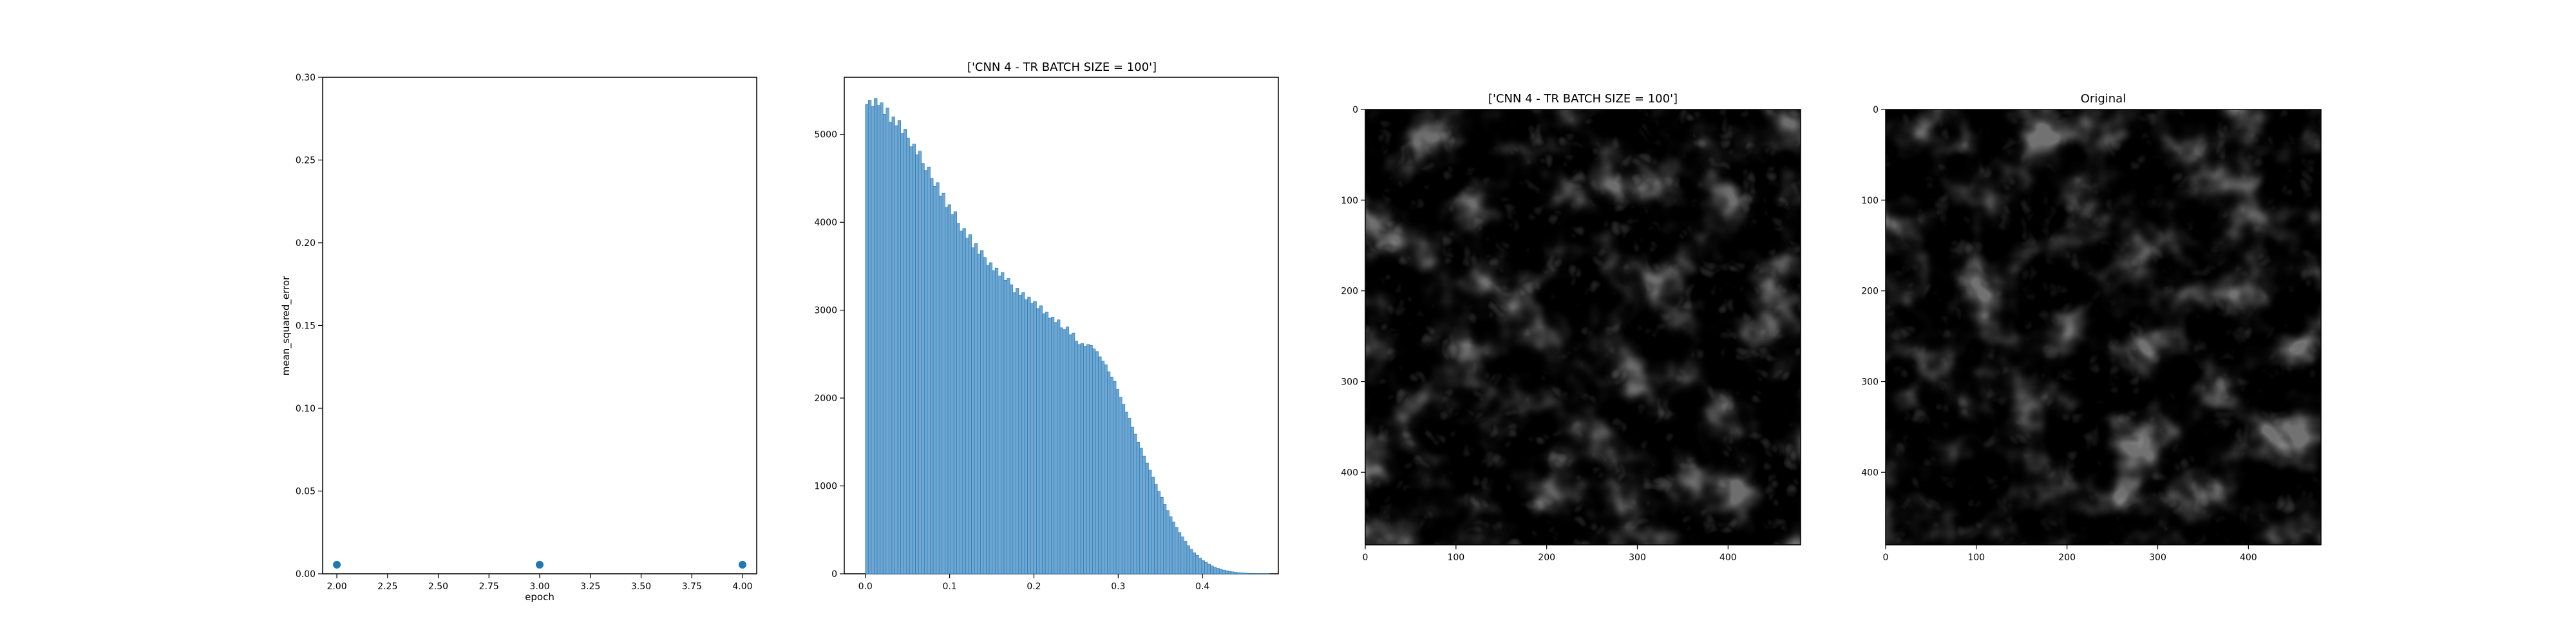 The image size is (2576, 644). Describe the element at coordinates (438, 587) in the screenshot. I see `loss-x-tick-label: 2.50` at that location.